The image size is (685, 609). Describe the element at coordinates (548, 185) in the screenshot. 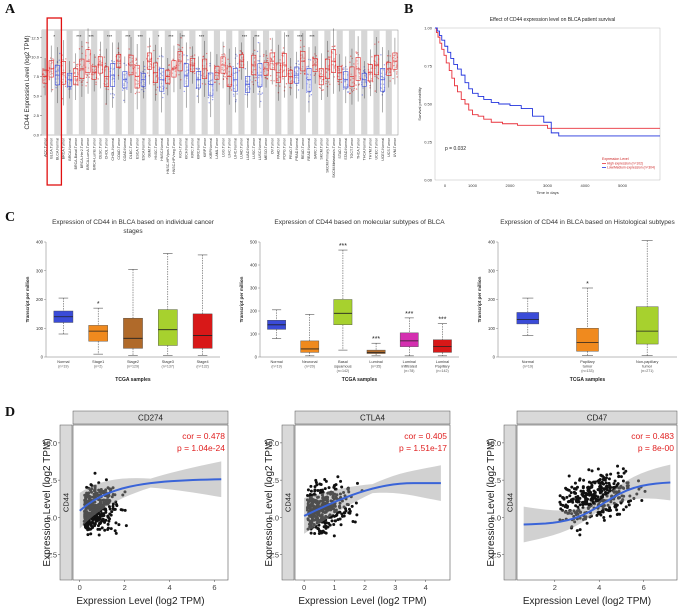

I see `km-x-tick-label: 3000` at that location.